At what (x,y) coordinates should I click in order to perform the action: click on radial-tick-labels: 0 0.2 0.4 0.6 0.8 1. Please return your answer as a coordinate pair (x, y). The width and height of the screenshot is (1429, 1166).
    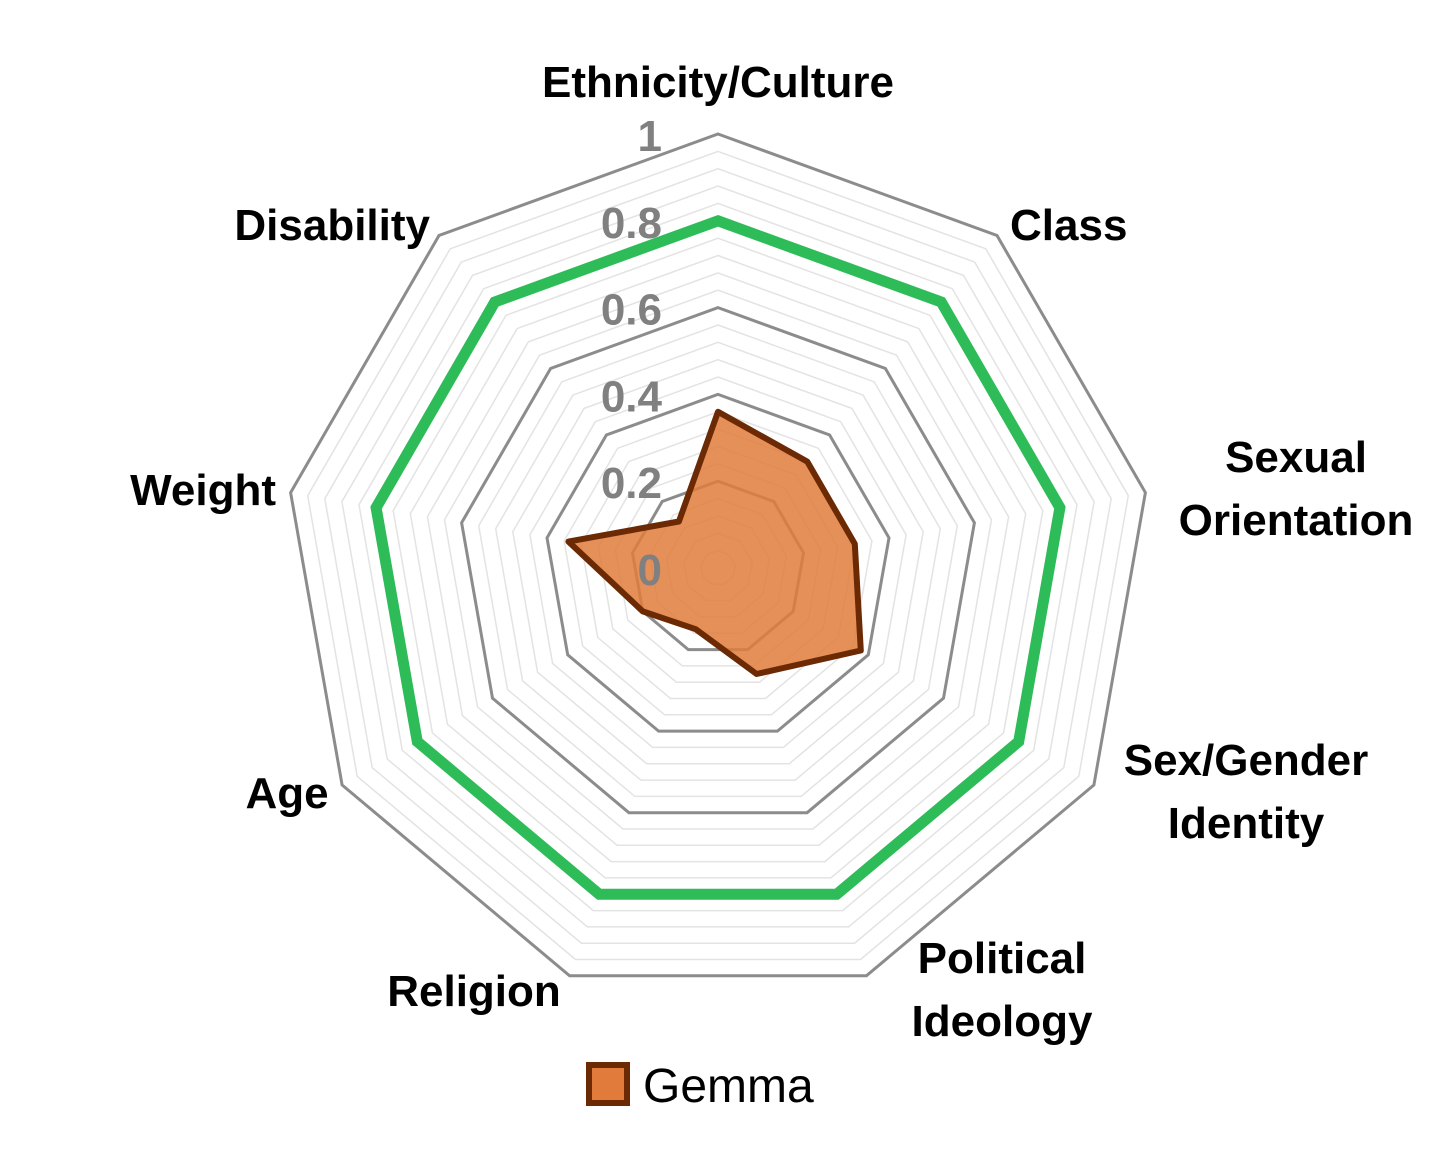
    Looking at the image, I should click on (632, 353).